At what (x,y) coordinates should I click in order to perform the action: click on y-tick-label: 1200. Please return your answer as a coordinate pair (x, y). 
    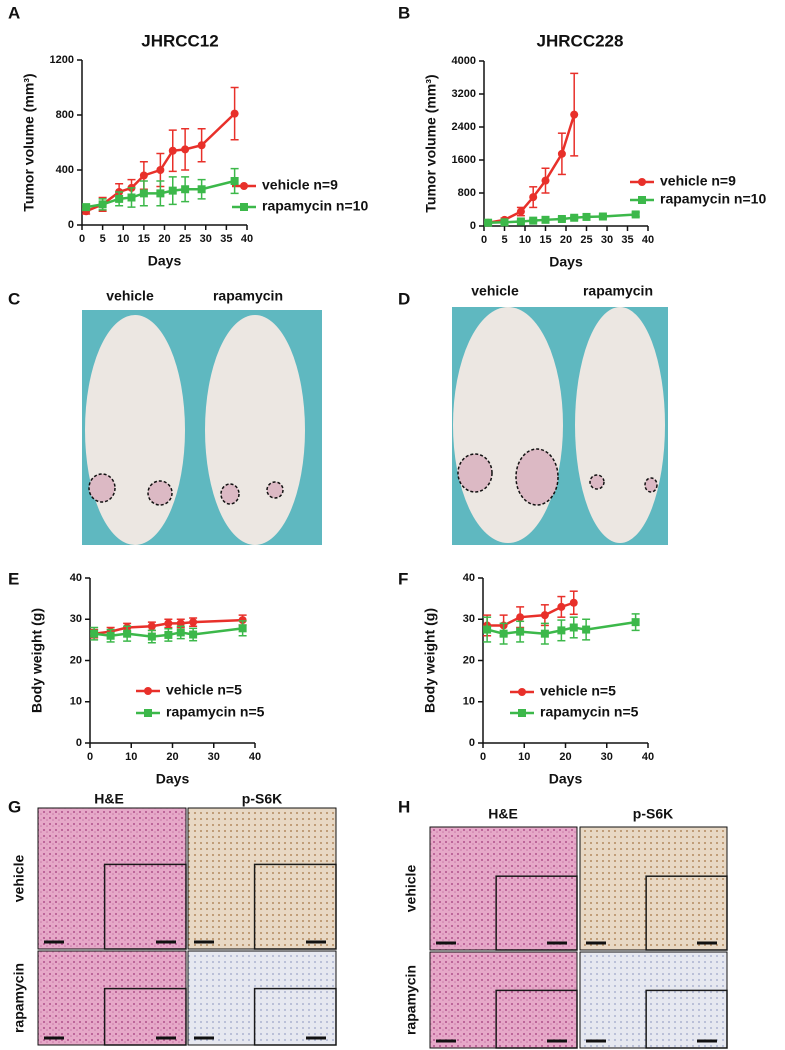
    Looking at the image, I should click on (62, 60).